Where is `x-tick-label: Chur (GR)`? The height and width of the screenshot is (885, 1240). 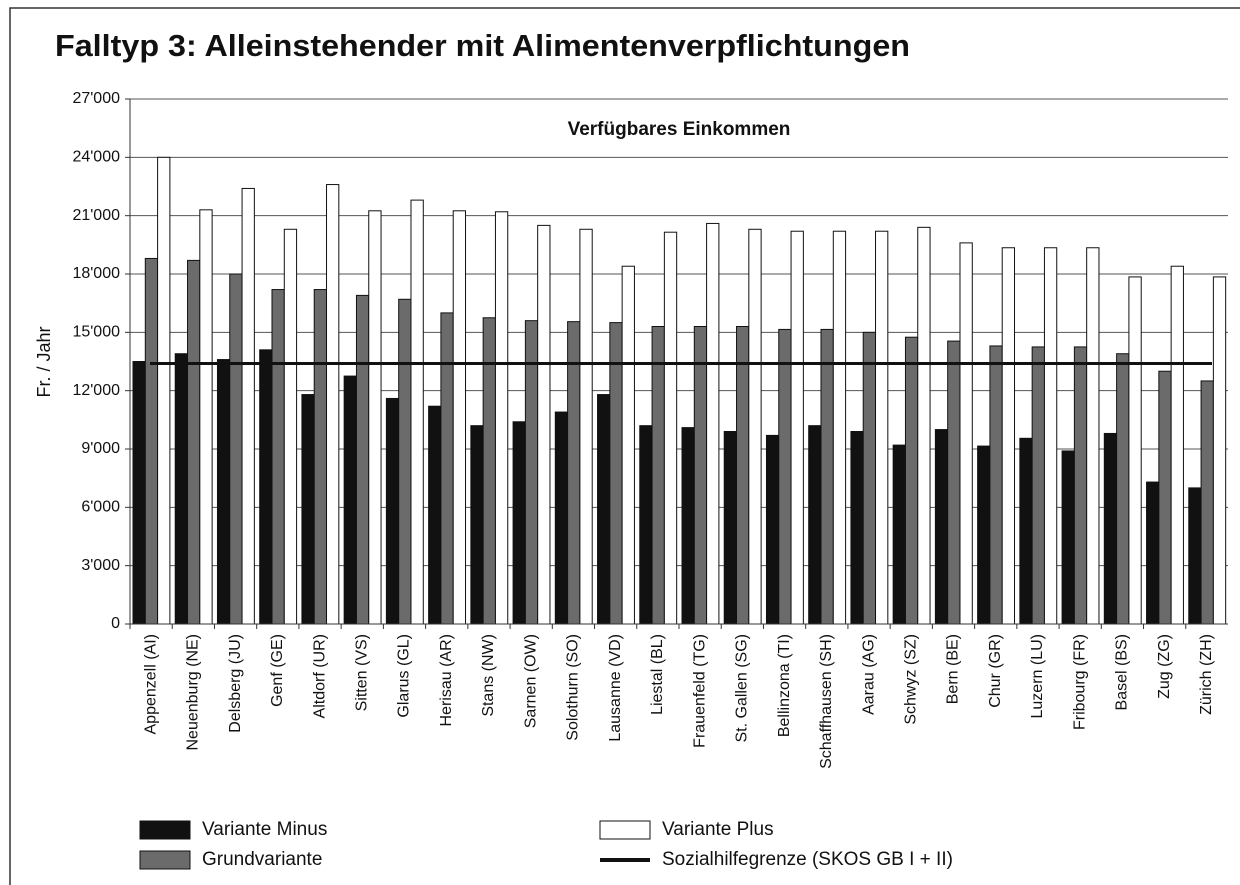
x-tick-label: Chur (GR) is located at coordinates (995, 671).